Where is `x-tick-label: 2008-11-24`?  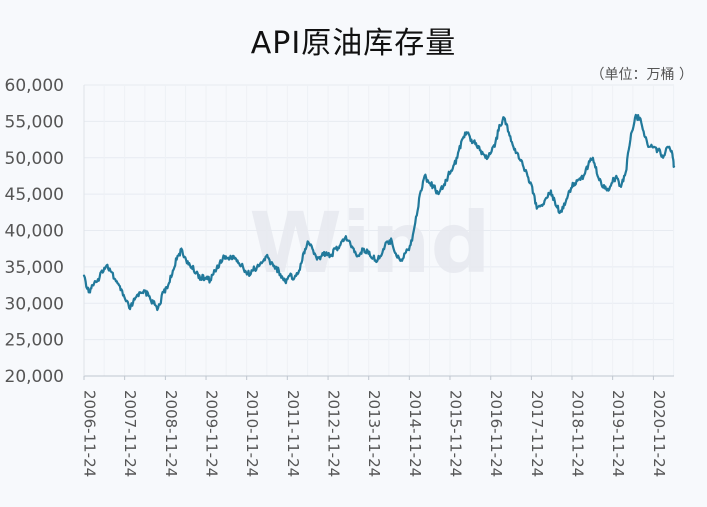 x-tick-label: 2008-11-24 is located at coordinates (171, 433).